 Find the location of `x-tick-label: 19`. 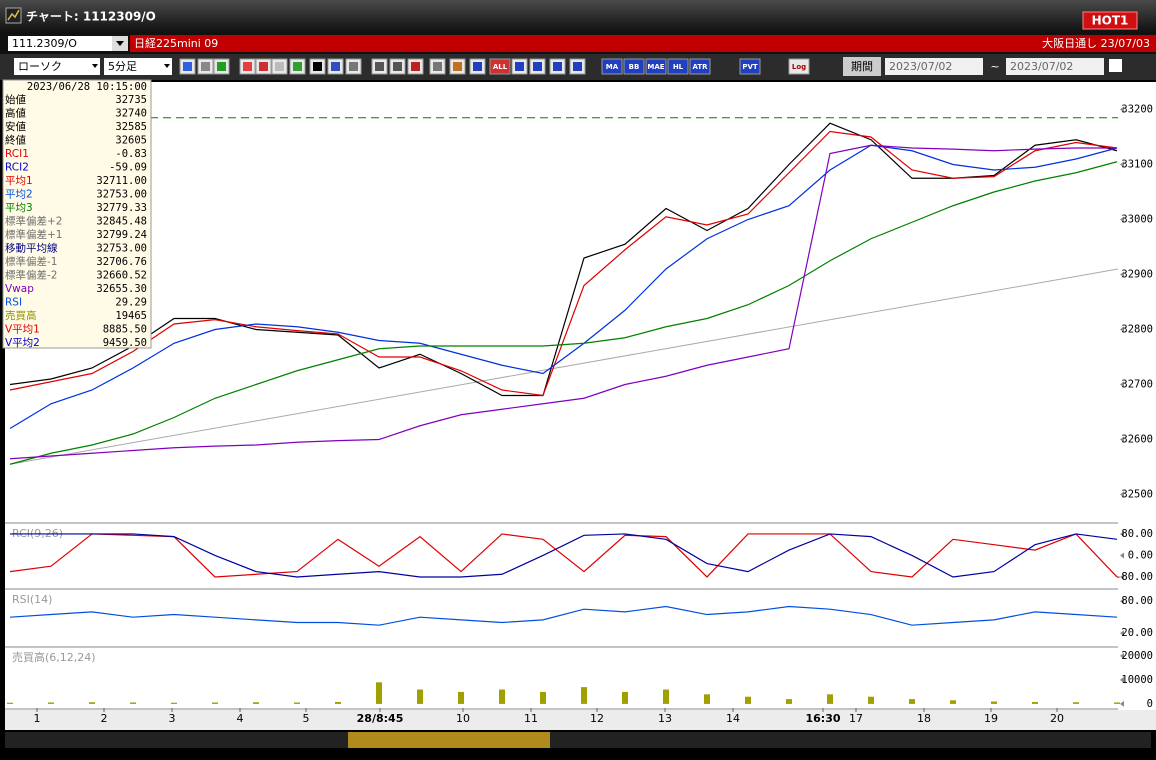

x-tick-label: 19 is located at coordinates (991, 718).